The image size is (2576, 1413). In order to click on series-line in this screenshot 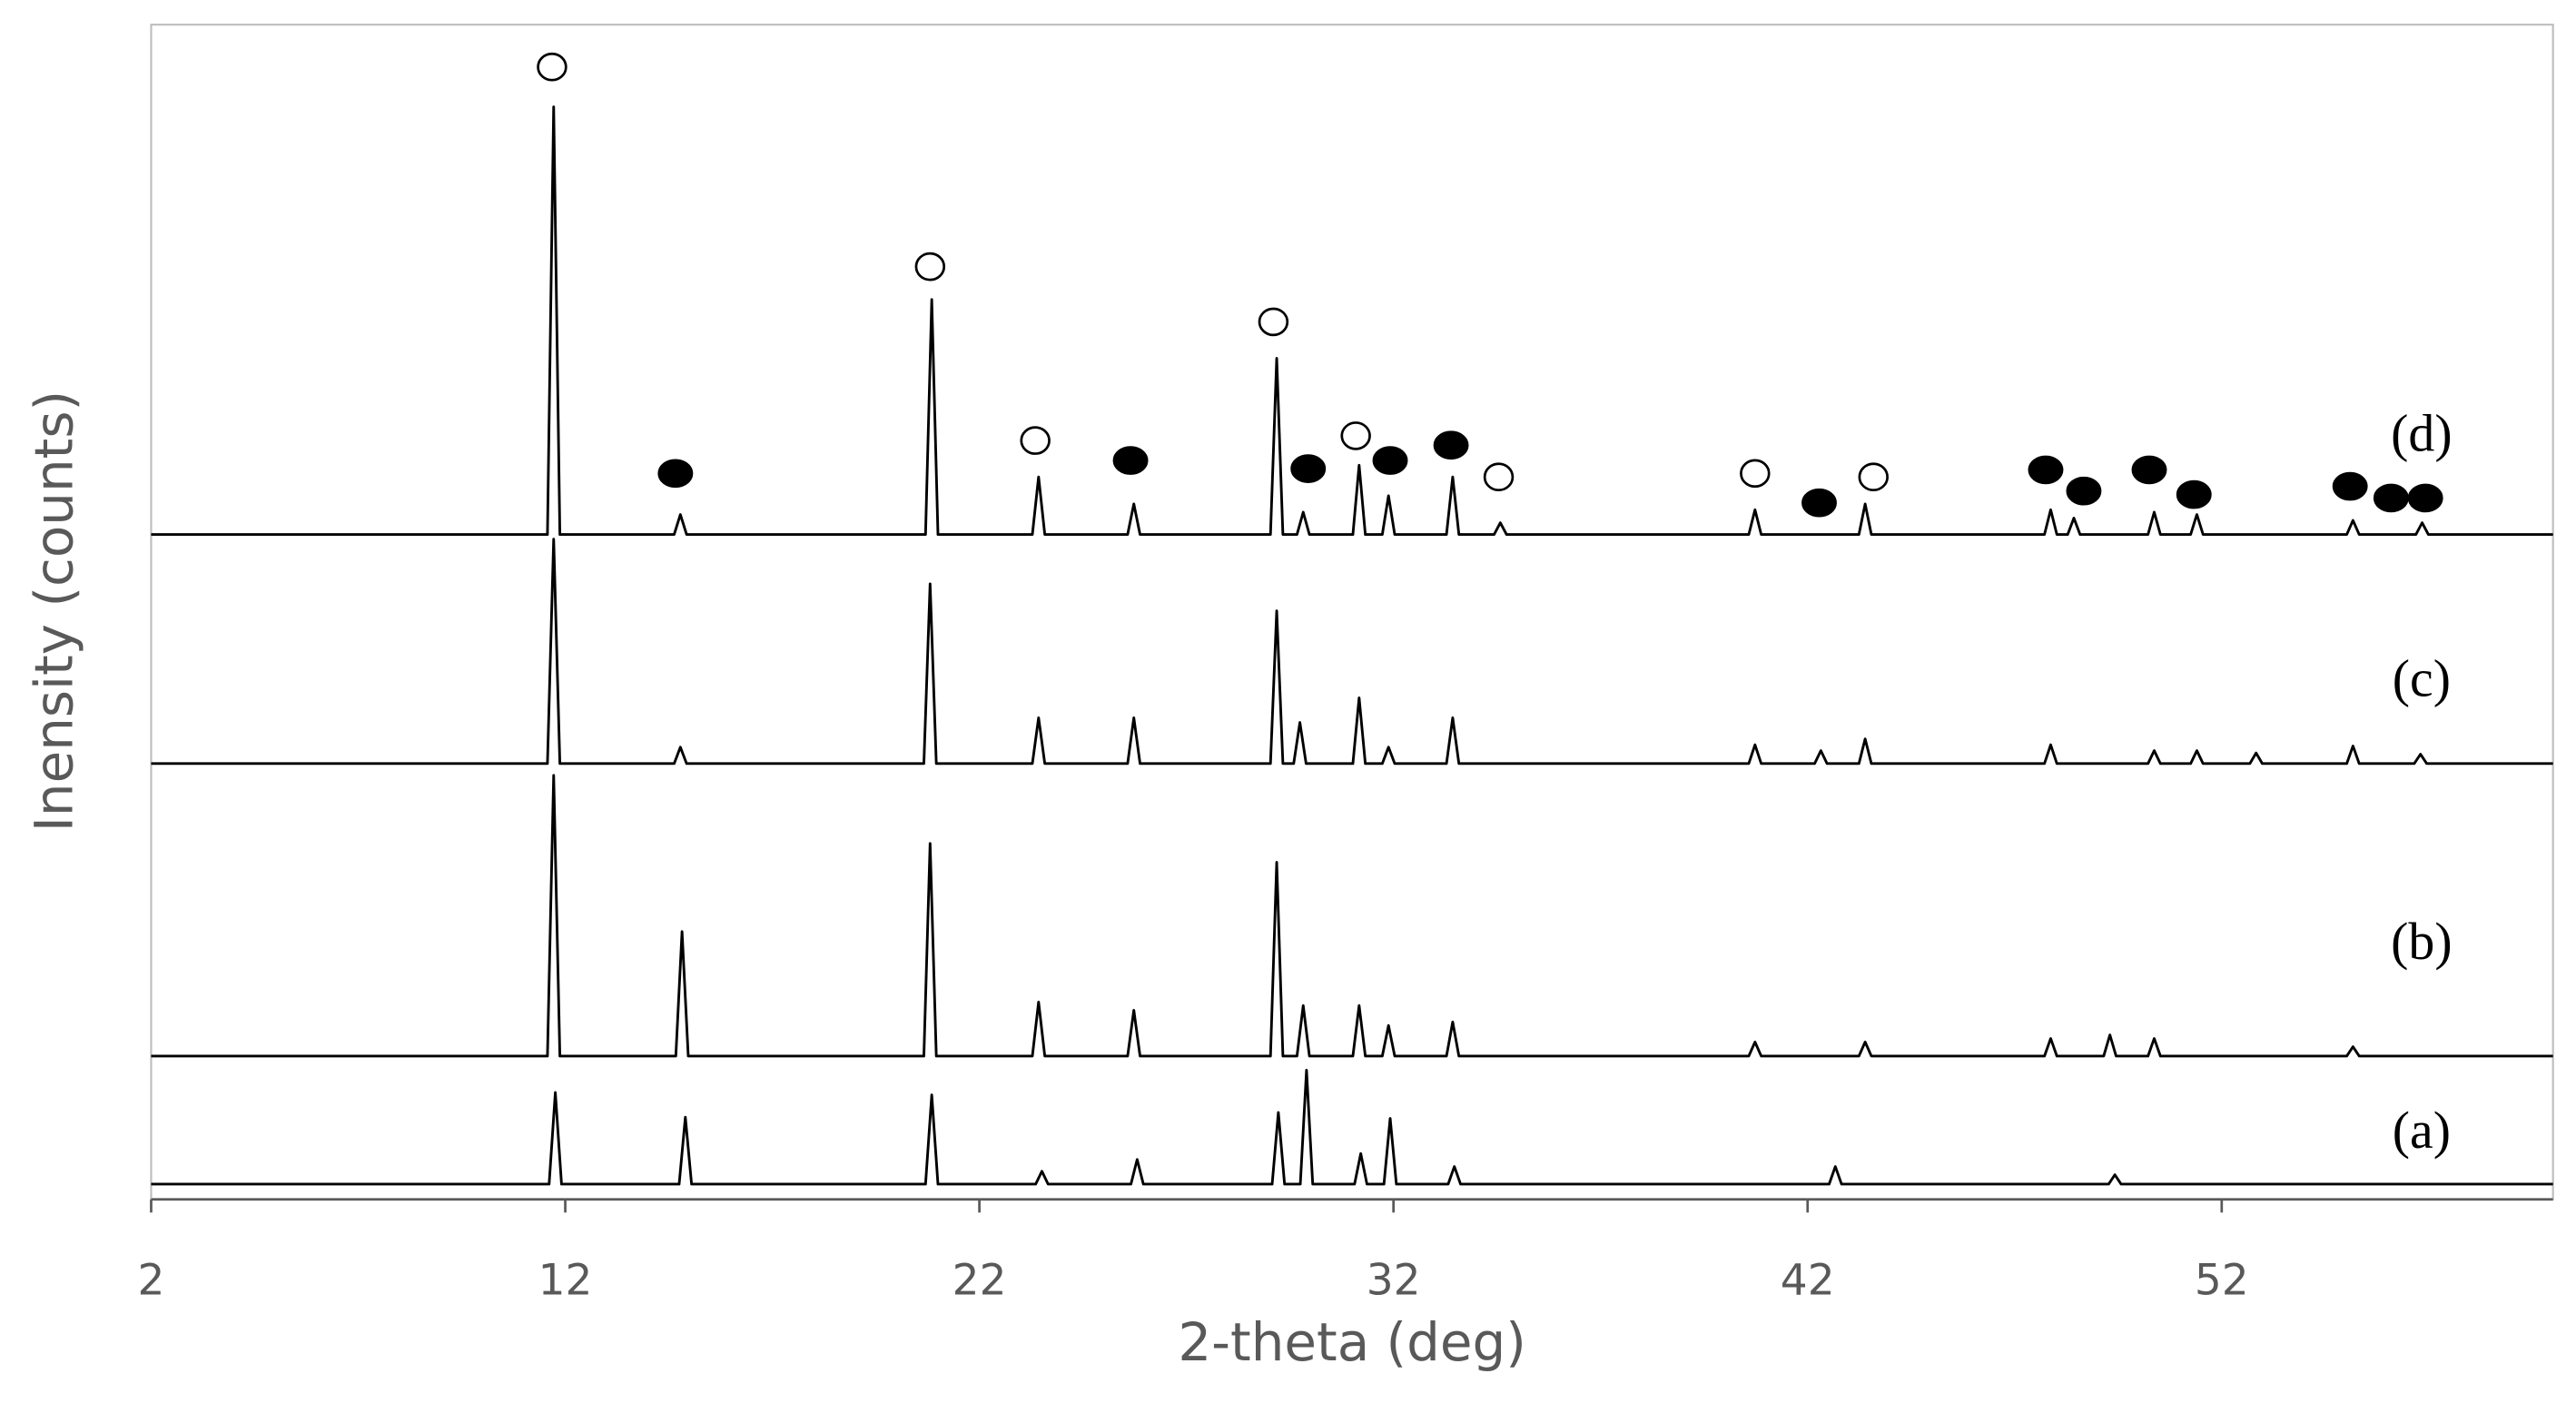, I will do `click(1352, 1127)`.